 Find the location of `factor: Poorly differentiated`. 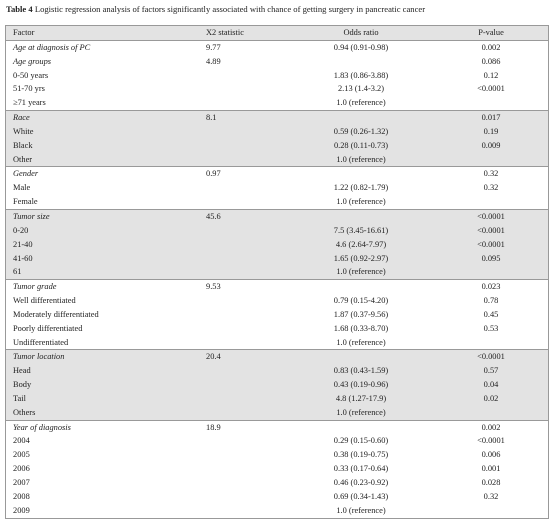

factor: Poorly differentiated is located at coordinates (48, 328).